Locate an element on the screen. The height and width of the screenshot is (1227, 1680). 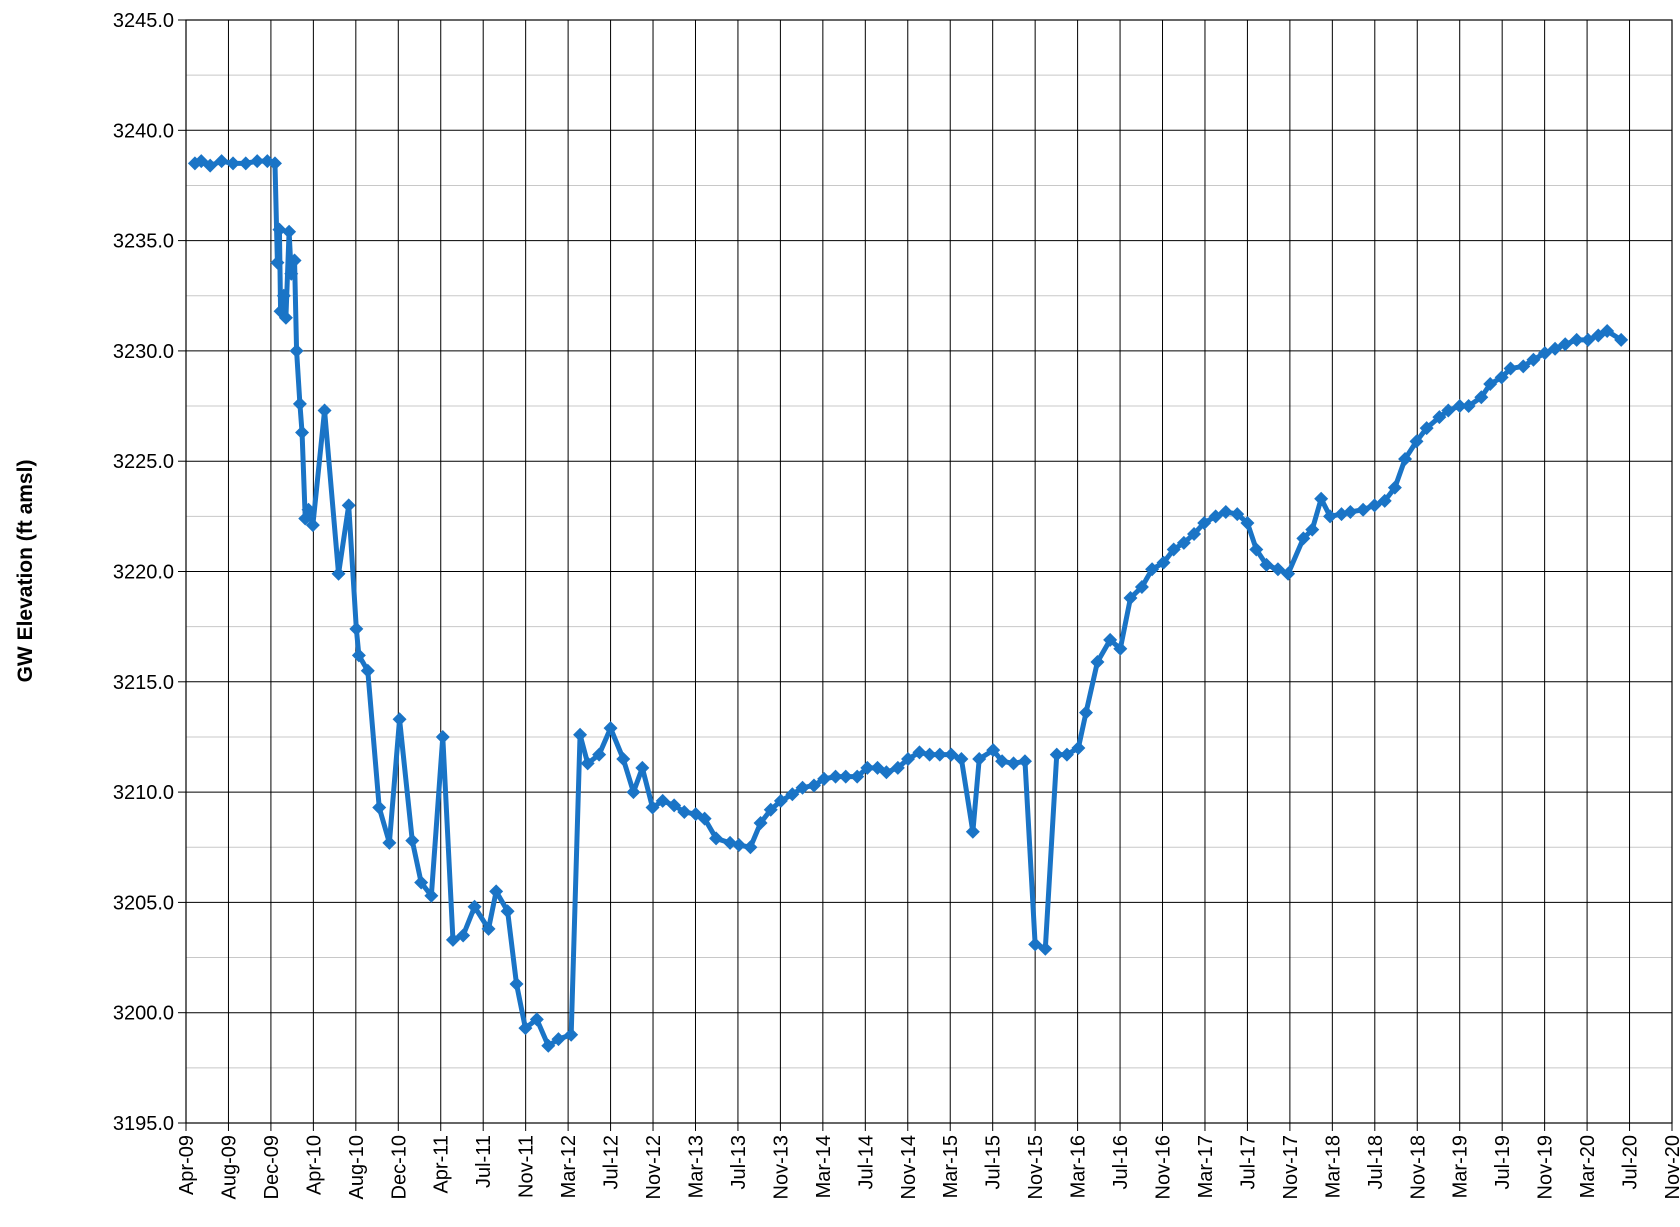
x-tick-label: Jul-16 is located at coordinates (1121, 1162).